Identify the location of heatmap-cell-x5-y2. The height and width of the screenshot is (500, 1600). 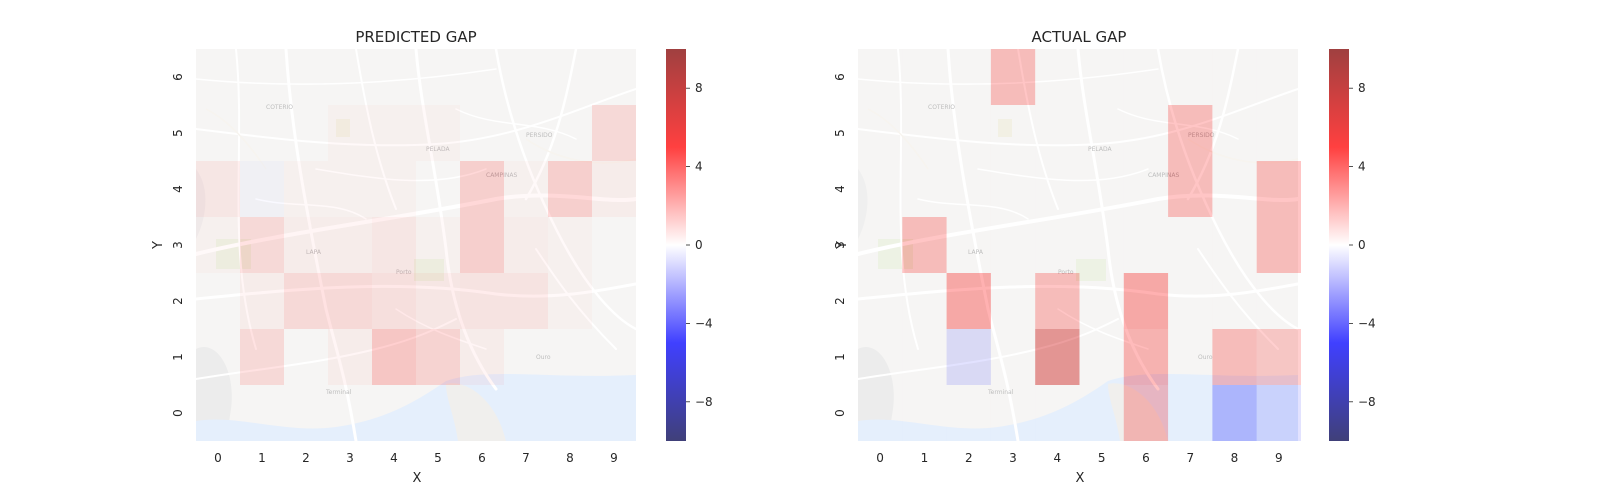
(1101, 301).